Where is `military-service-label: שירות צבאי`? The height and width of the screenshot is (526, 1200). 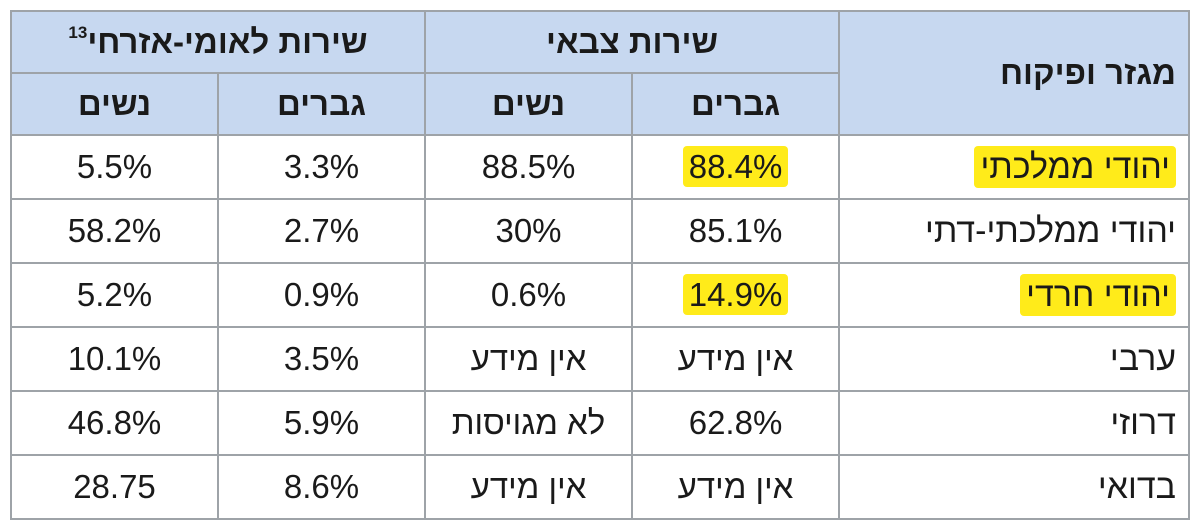 military-service-label: שירות צבאי is located at coordinates (632, 41).